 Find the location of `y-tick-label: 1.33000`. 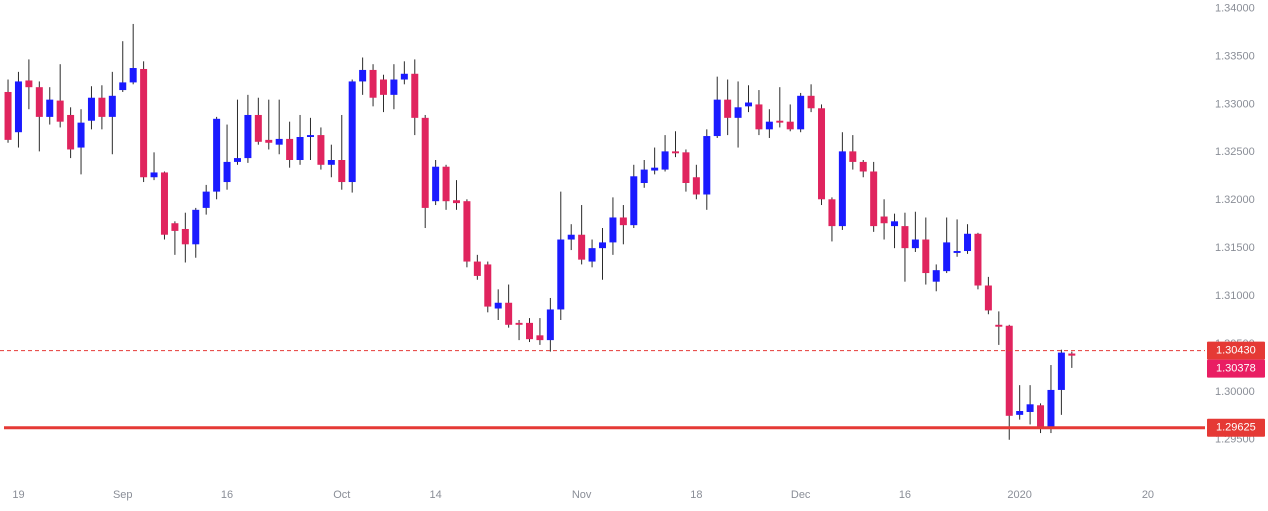

y-tick-label: 1.33000 is located at coordinates (1235, 104).